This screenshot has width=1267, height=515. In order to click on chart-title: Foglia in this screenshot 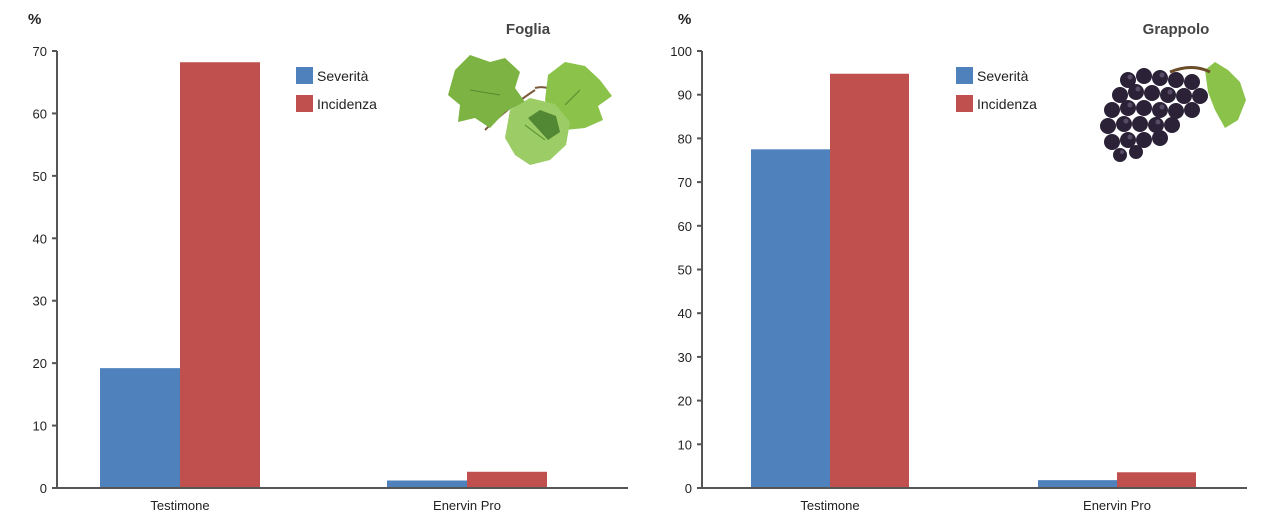, I will do `click(528, 29)`.